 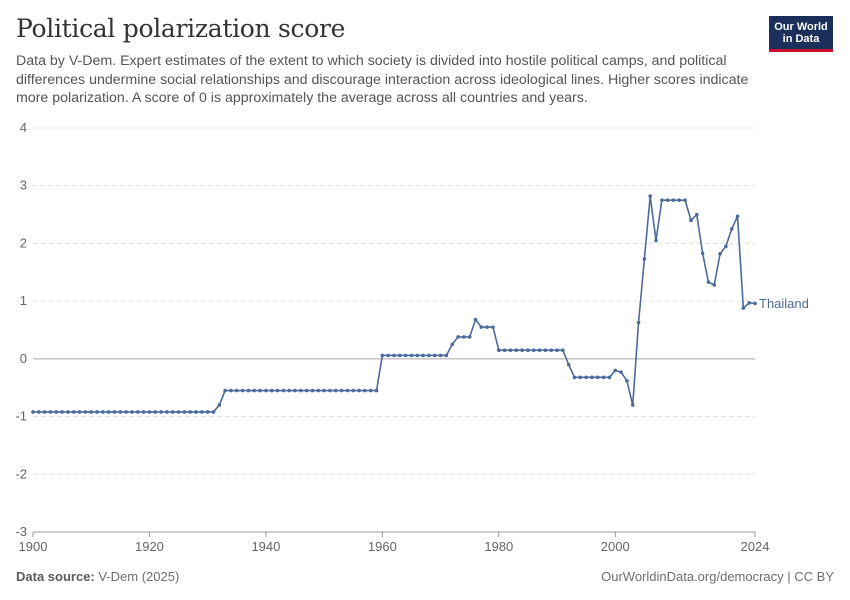 What do you see at coordinates (21, 531) in the screenshot?
I see `y-tick-label: -3` at bounding box center [21, 531].